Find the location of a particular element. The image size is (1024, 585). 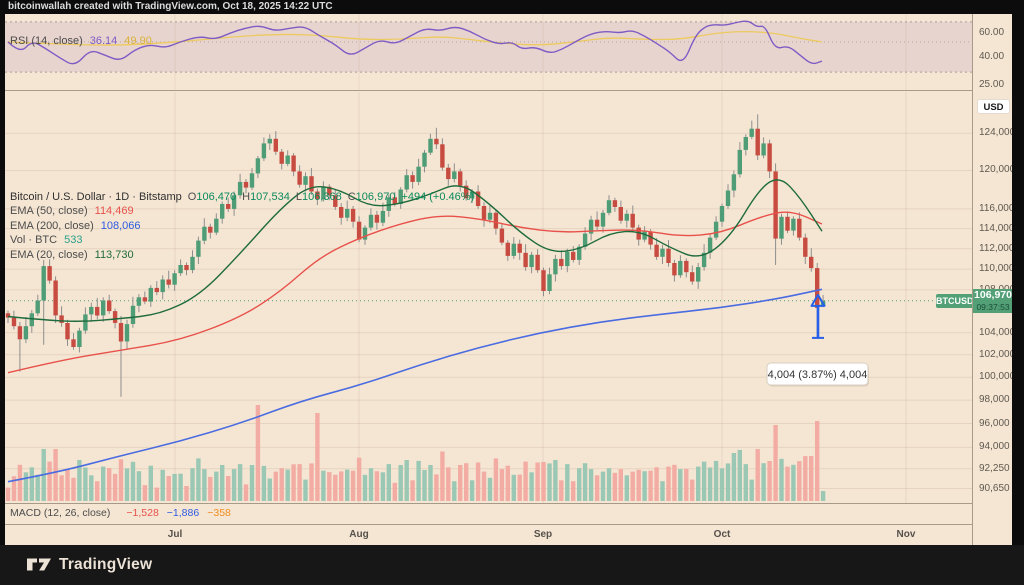

indicator-value: 533 is located at coordinates (73, 240).